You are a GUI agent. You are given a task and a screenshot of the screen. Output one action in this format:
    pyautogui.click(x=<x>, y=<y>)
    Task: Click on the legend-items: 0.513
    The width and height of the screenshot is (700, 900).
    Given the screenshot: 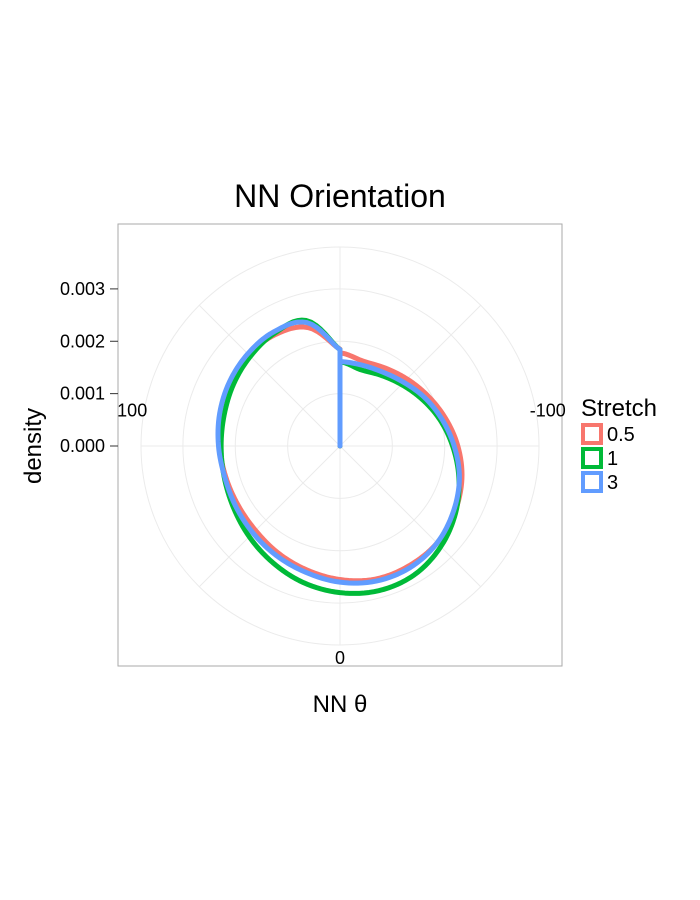 What is the action you would take?
    pyautogui.click(x=608, y=458)
    